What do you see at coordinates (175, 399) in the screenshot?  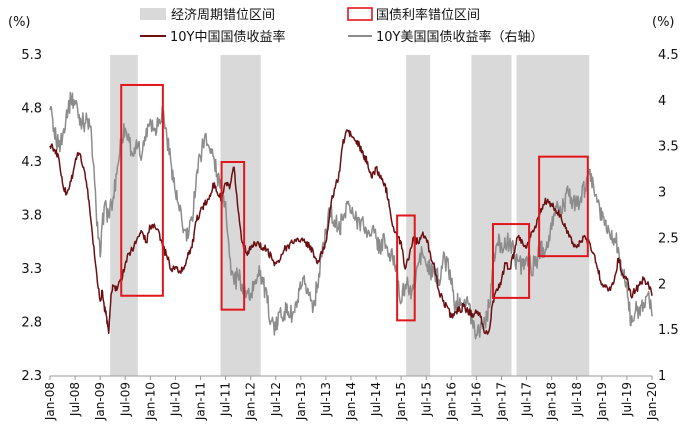 I see `x-tick-label-5: Jul-10` at bounding box center [175, 399].